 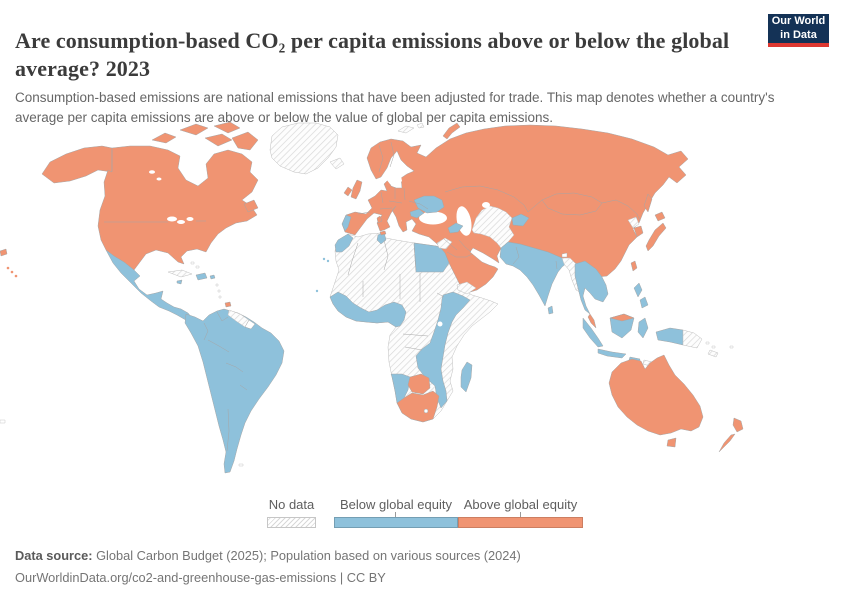 I want to click on country-morocco, so click(x=344, y=243).